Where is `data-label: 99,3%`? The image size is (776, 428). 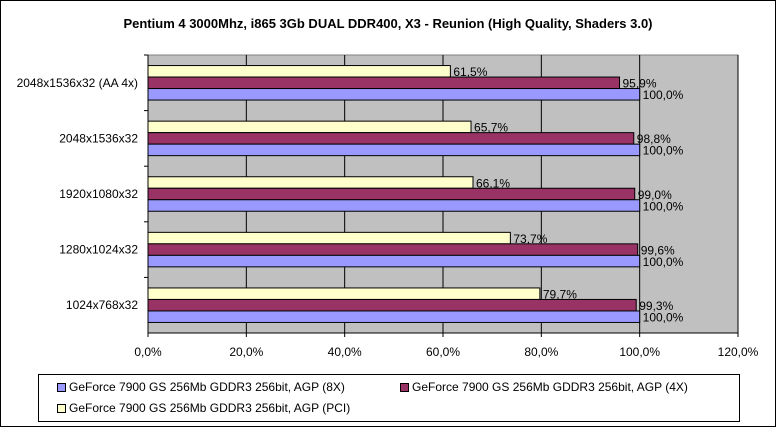 data-label: 99,3% is located at coordinates (656, 306).